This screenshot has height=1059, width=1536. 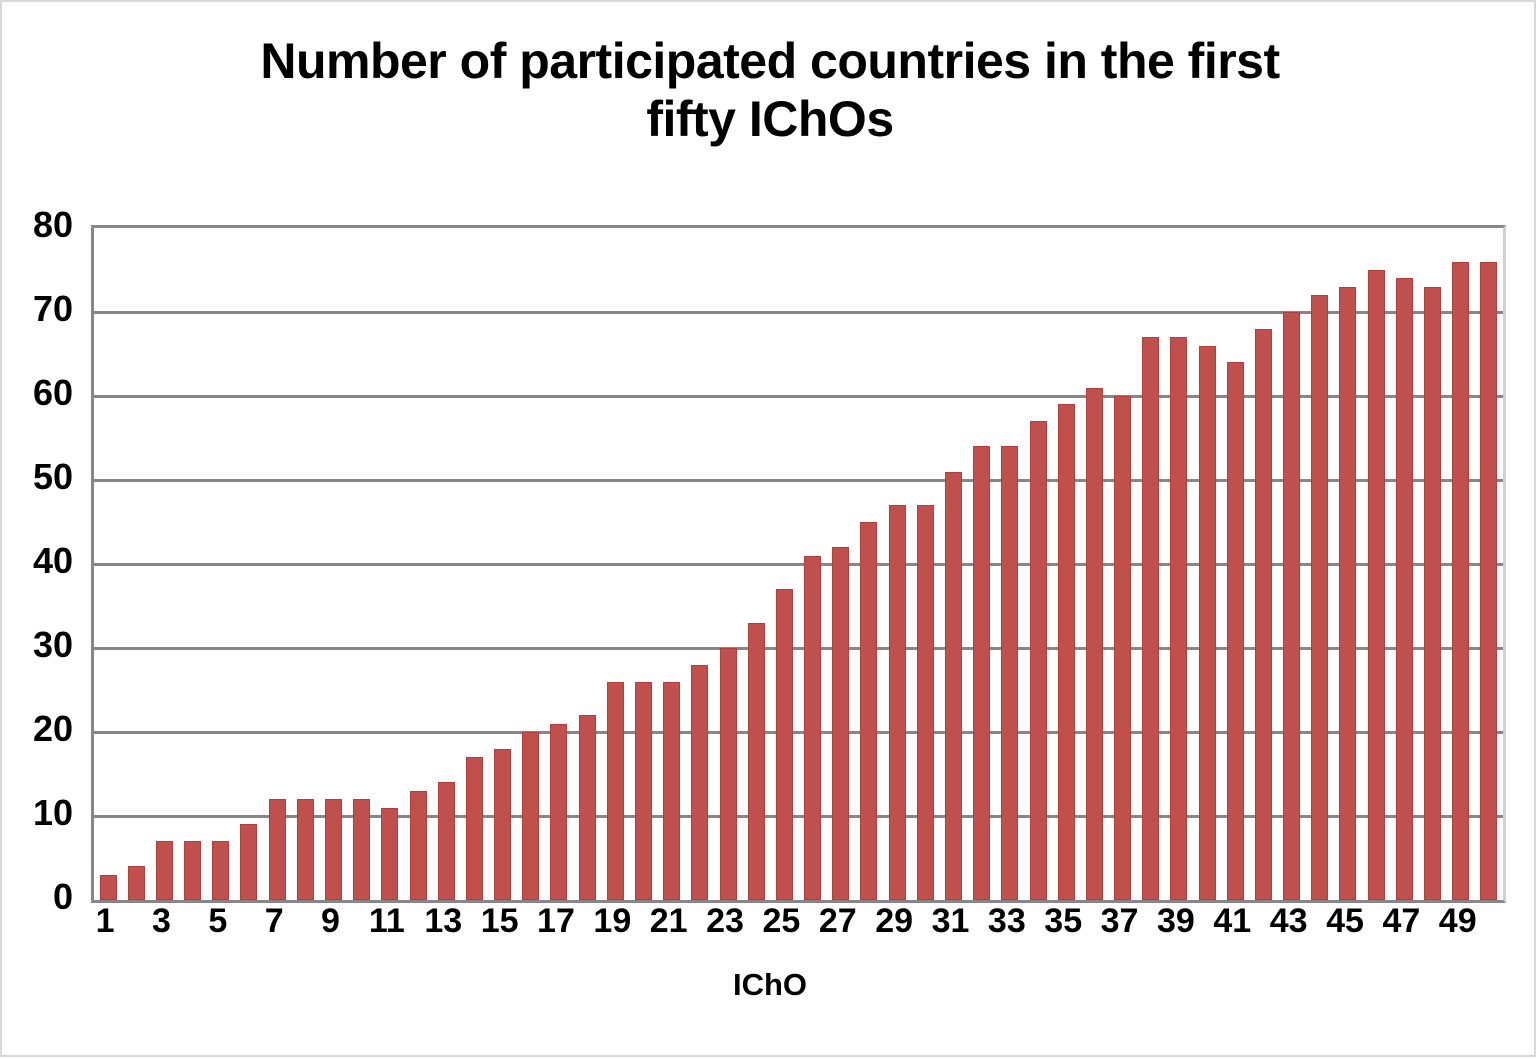 I want to click on x-axis-tick-label: 49, so click(x=1457, y=921).